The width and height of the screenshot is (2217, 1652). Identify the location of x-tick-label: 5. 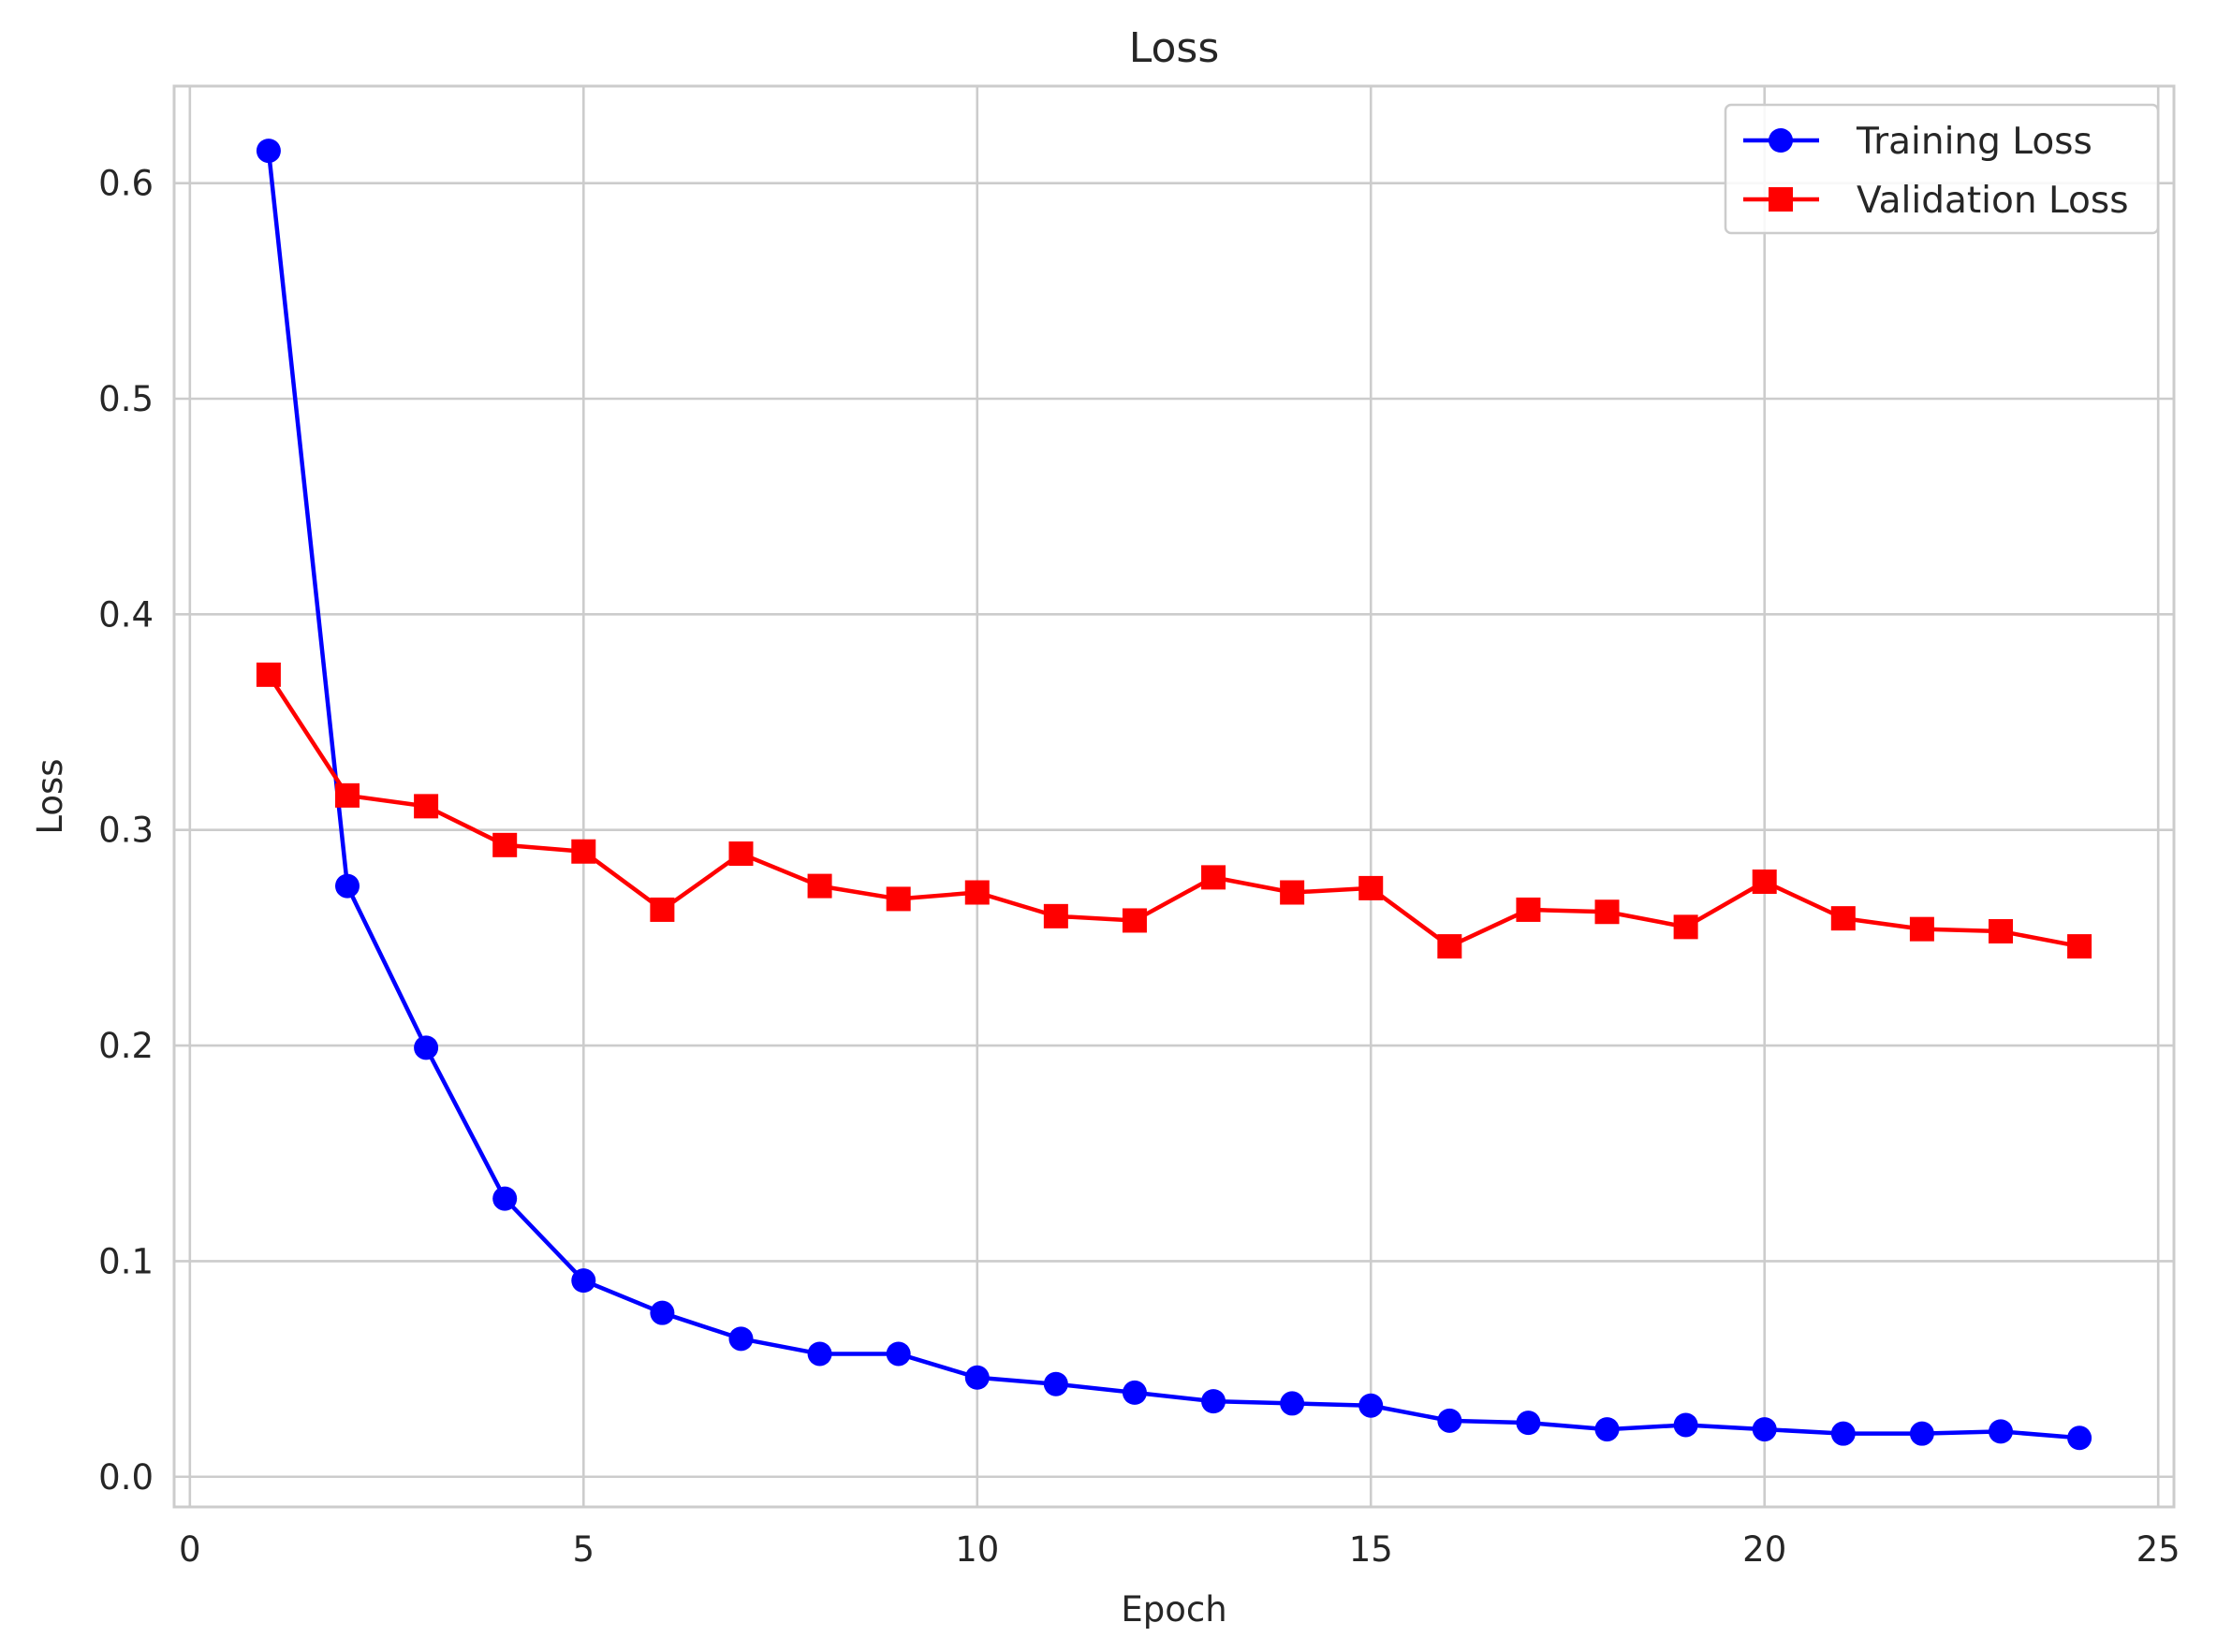
(584, 1550).